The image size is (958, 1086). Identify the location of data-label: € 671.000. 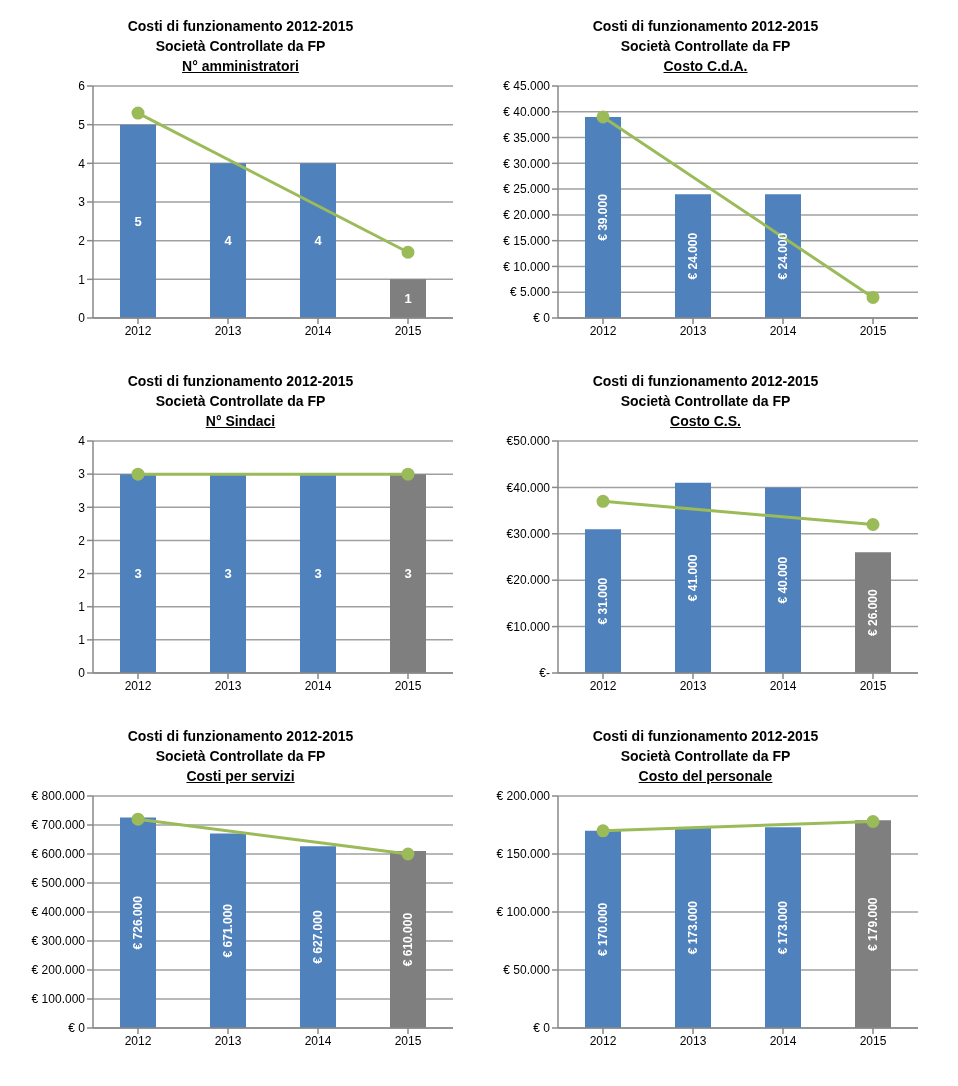
(228, 930).